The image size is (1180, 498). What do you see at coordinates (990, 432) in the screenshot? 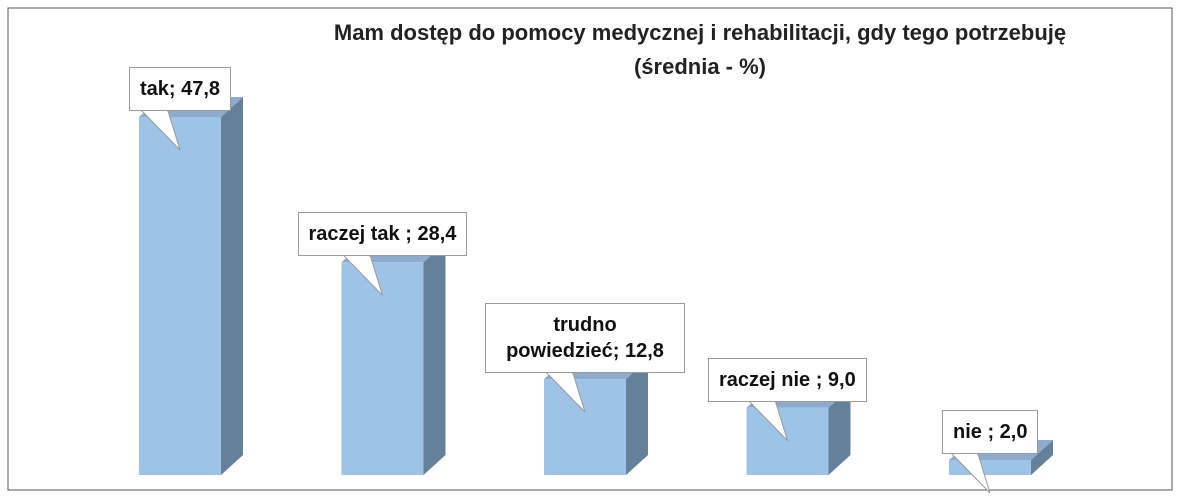
I see `data-label: nie ; 2,0` at bounding box center [990, 432].